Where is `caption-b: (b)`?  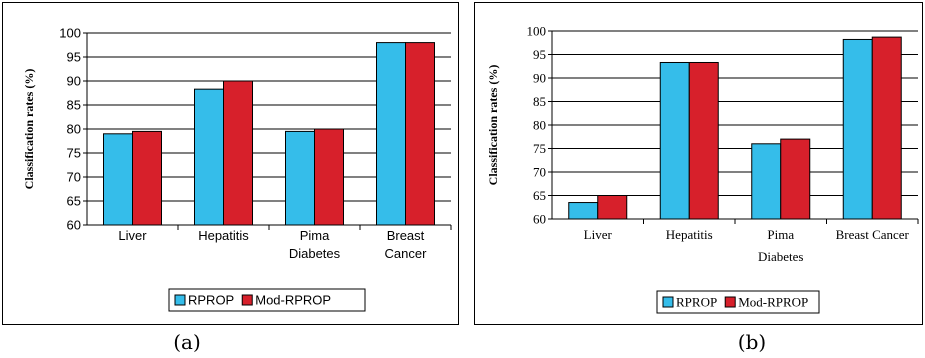
caption-b: (b) is located at coordinates (752, 342).